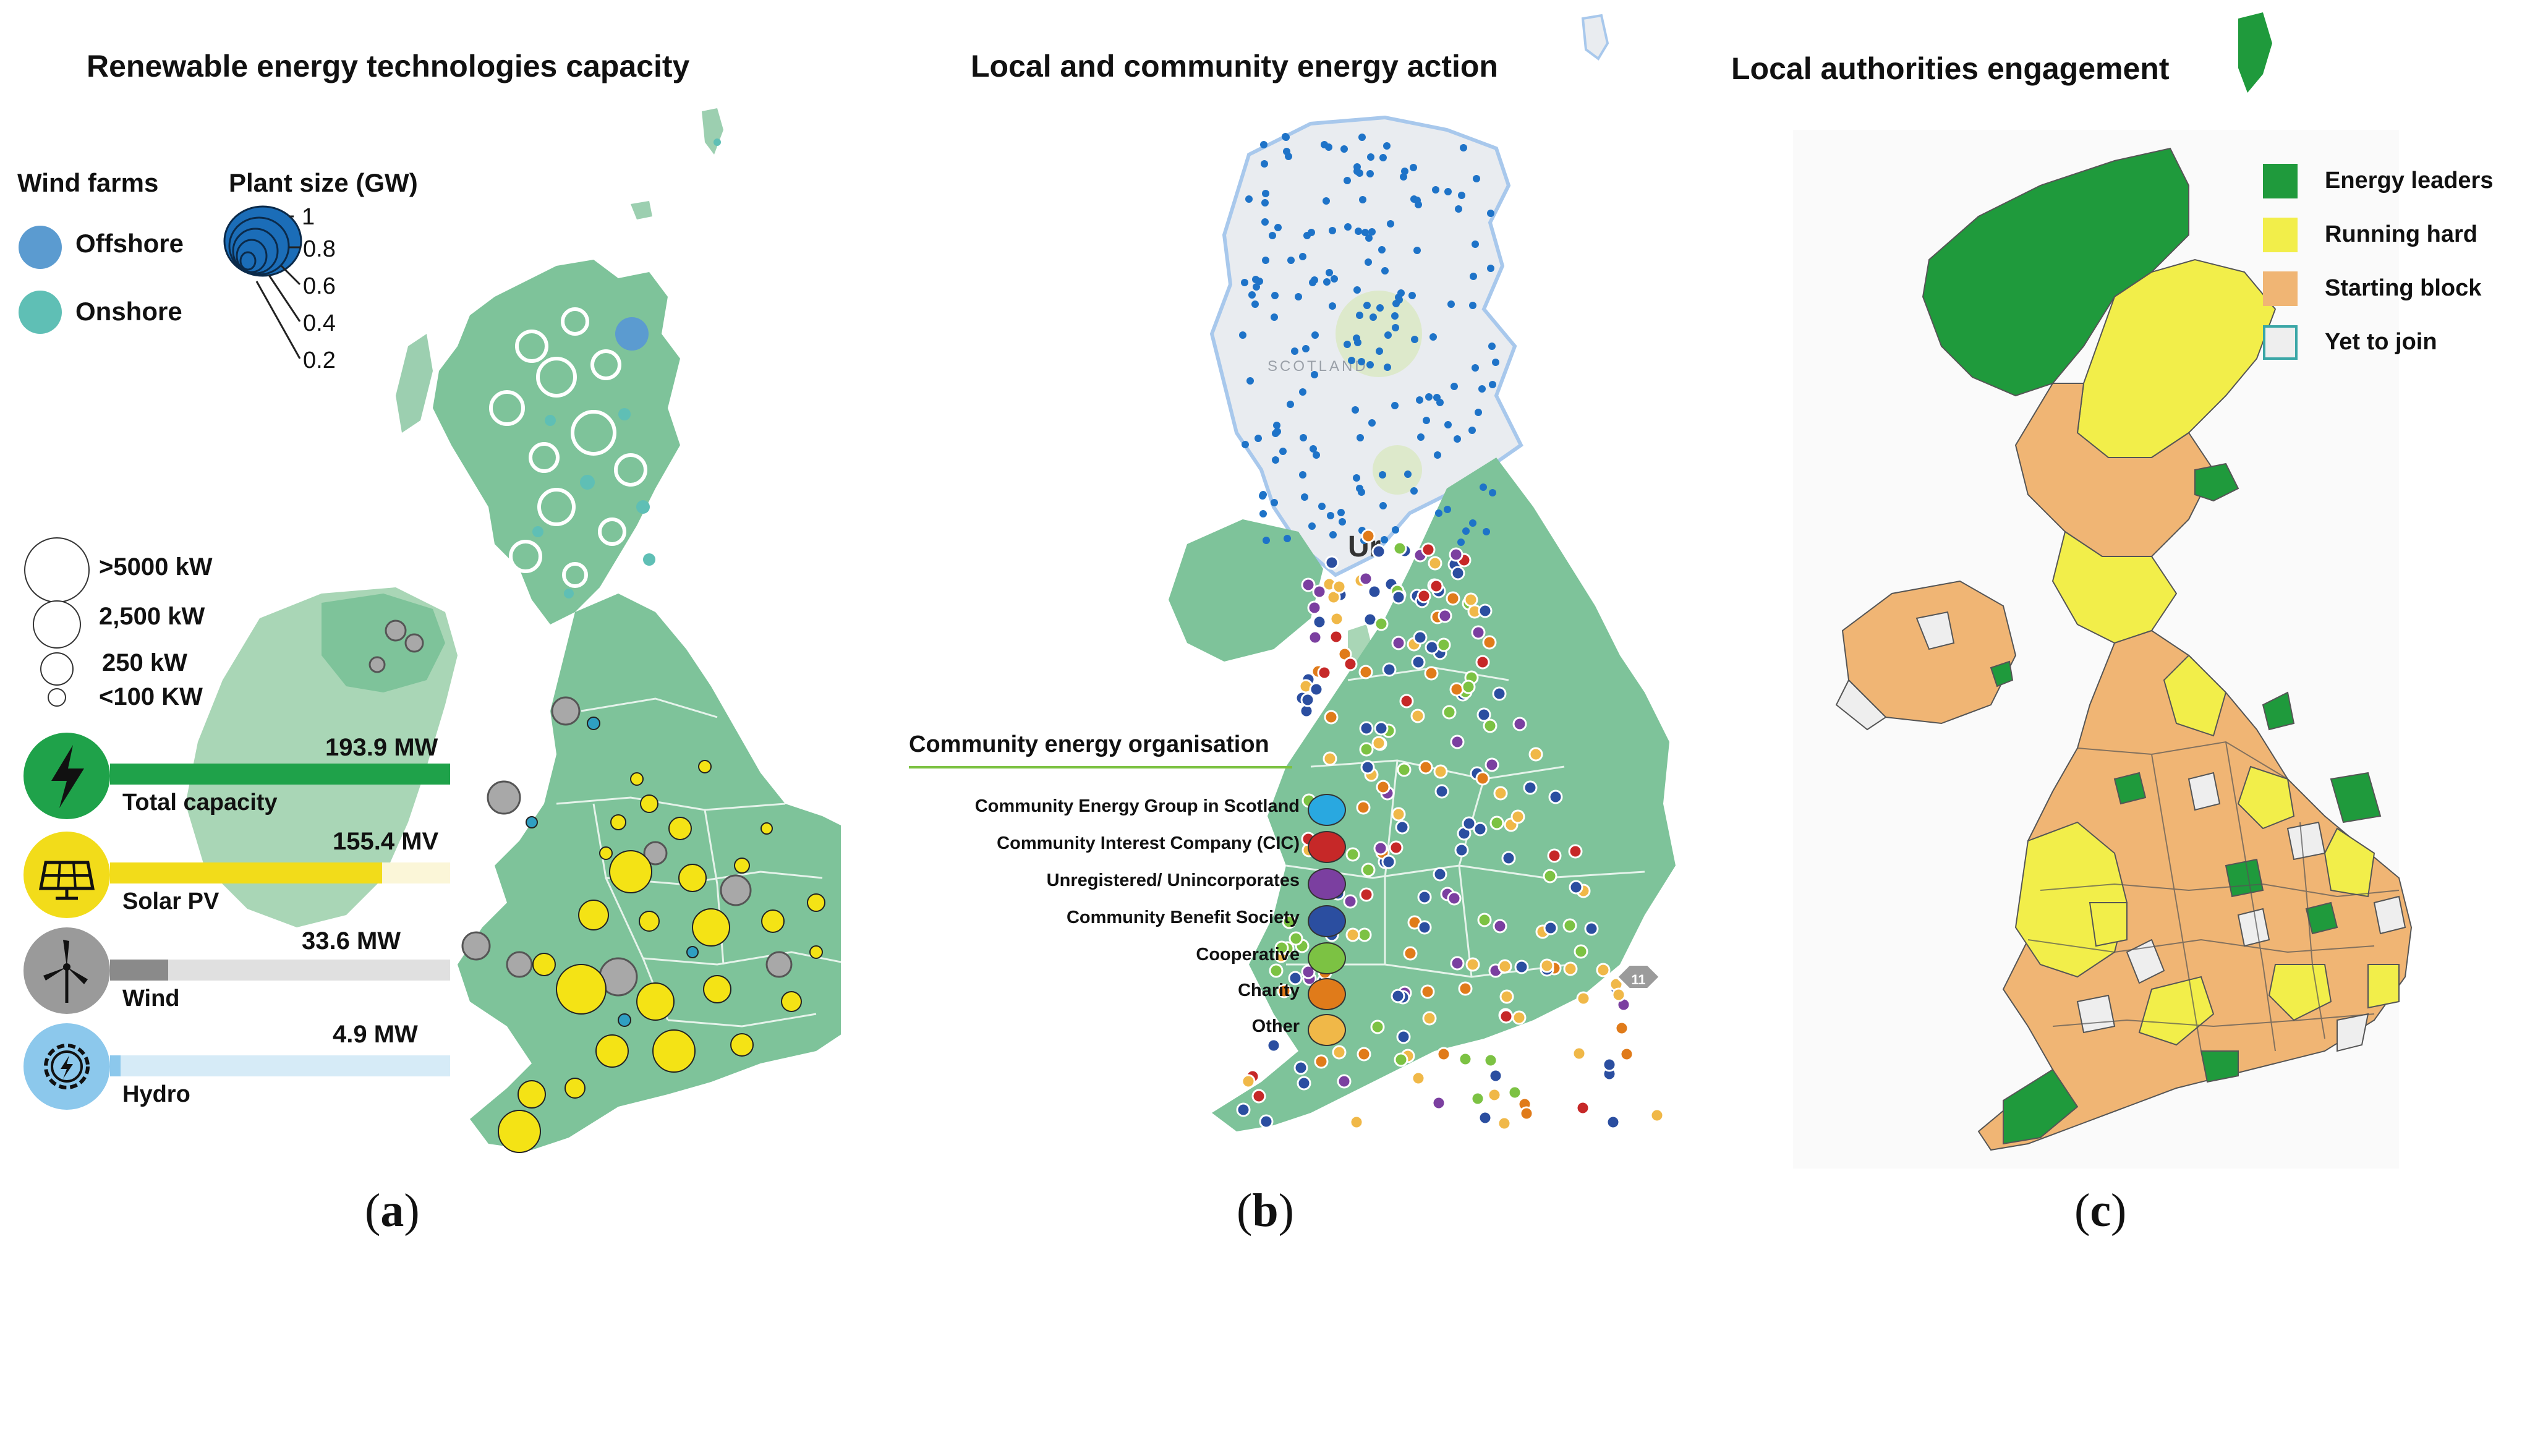  What do you see at coordinates (319, 249) in the screenshot?
I see `plant-size-tick-2: 0.8` at bounding box center [319, 249].